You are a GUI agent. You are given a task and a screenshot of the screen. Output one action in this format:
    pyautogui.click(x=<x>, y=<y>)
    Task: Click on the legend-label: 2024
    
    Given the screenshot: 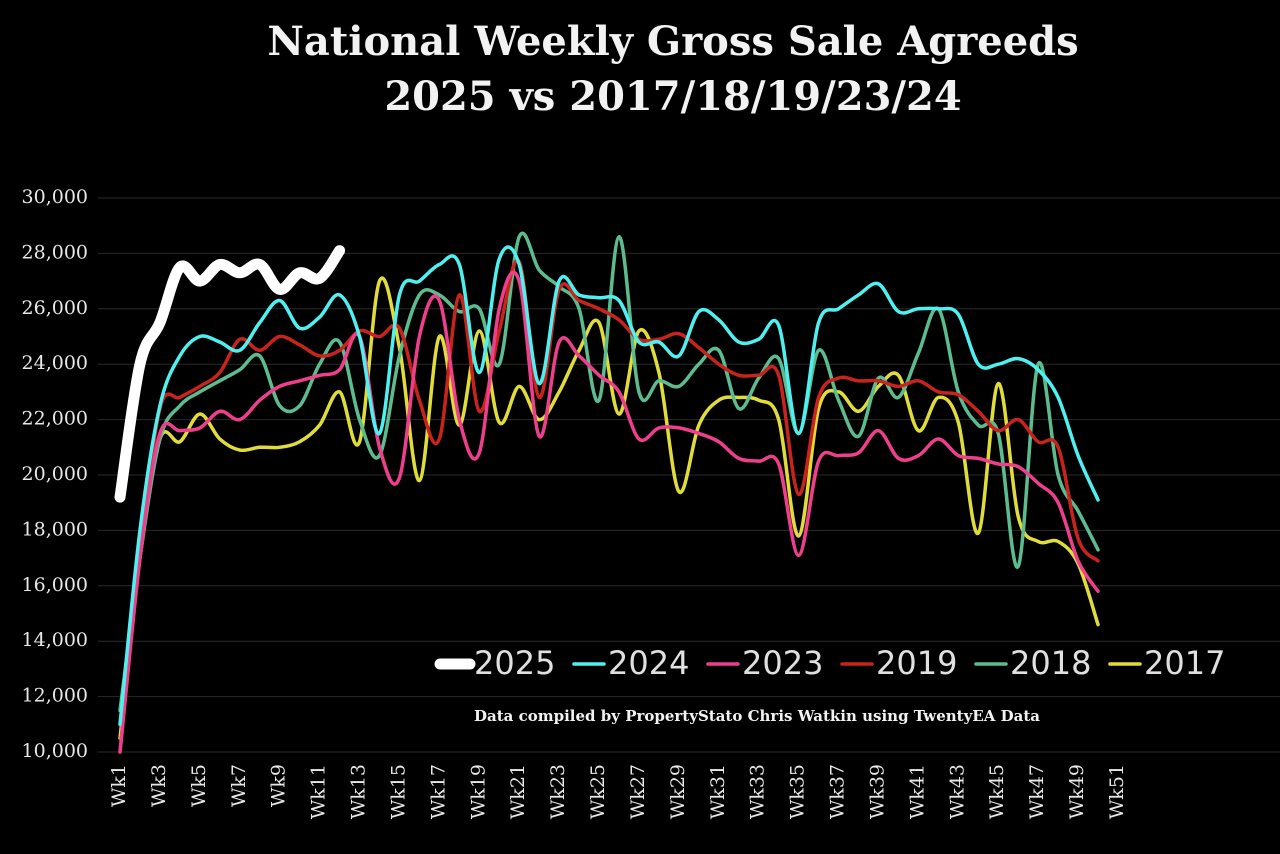 What is the action you would take?
    pyautogui.click(x=648, y=663)
    